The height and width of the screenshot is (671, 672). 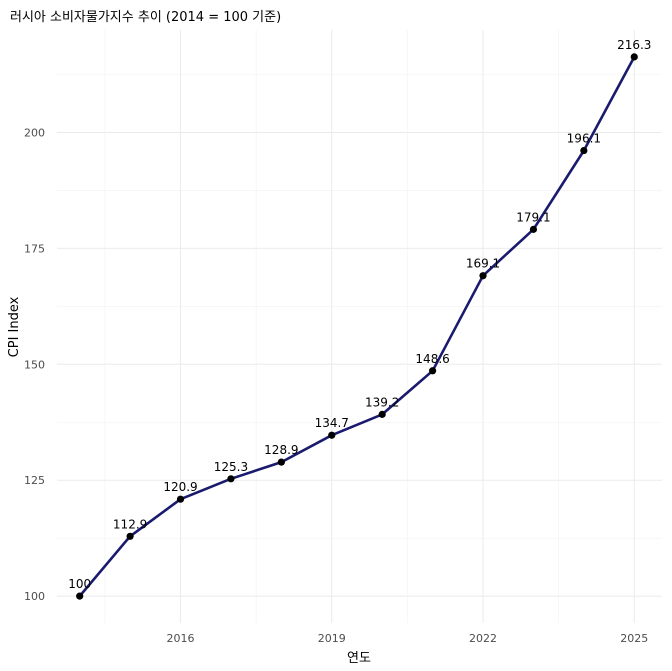 What do you see at coordinates (408, 638) in the screenshot?
I see `x-axis-ticks: 2016 2019 2022 2025` at bounding box center [408, 638].